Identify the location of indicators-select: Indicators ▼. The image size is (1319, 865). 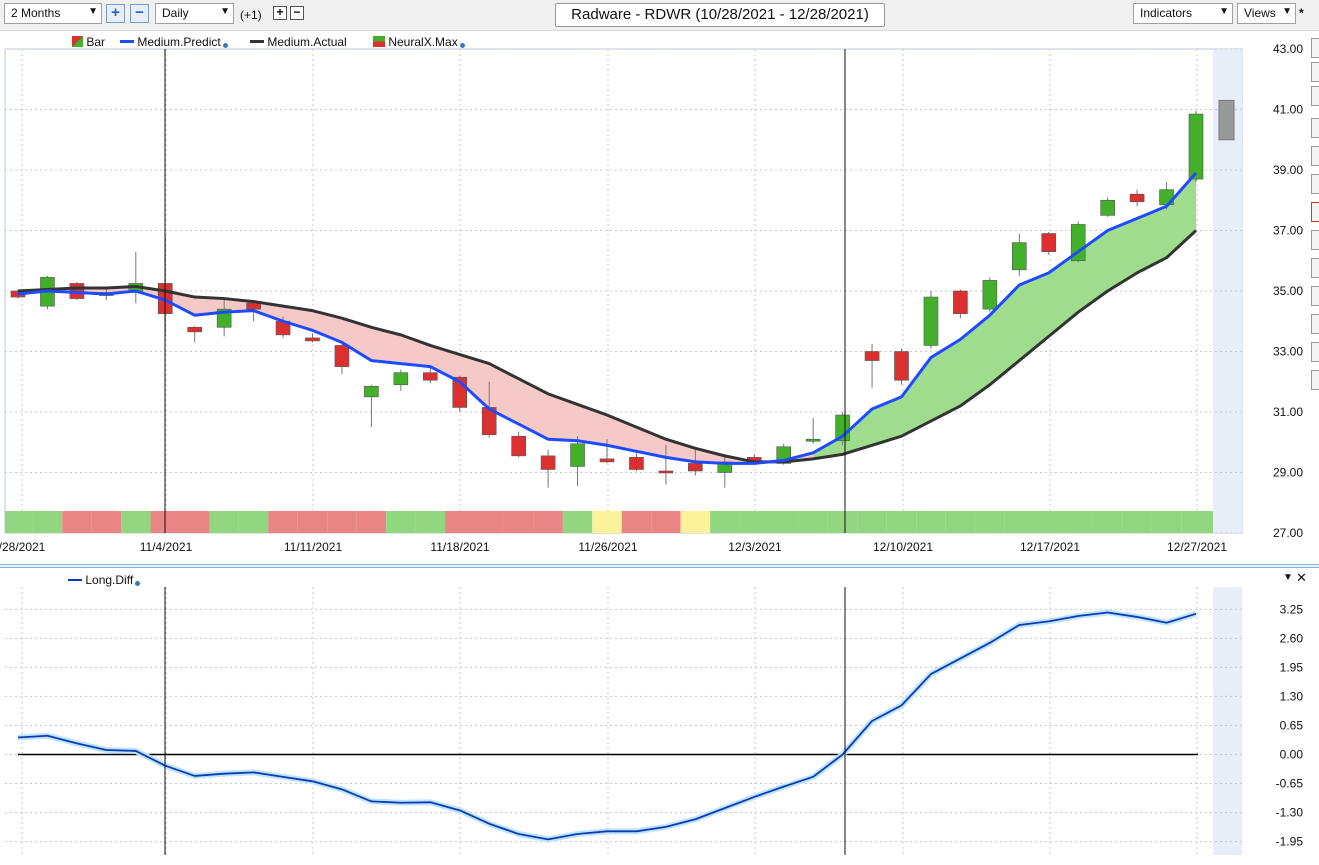
(1183, 13).